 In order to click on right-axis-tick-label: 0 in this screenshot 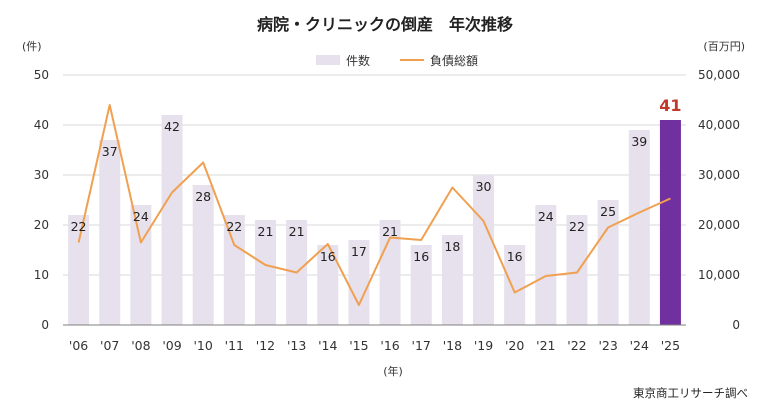, I will do `click(736, 325)`.